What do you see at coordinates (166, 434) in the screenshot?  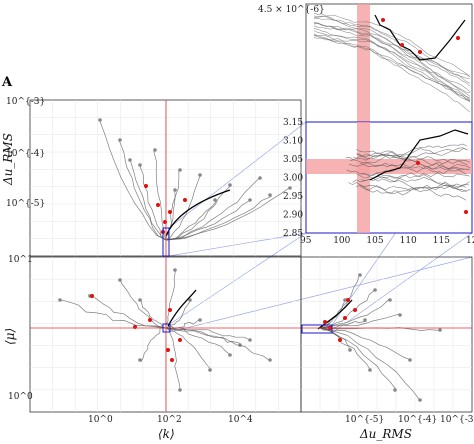 I see `bl-xlabel: ⟨k⟩` at bounding box center [166, 434].